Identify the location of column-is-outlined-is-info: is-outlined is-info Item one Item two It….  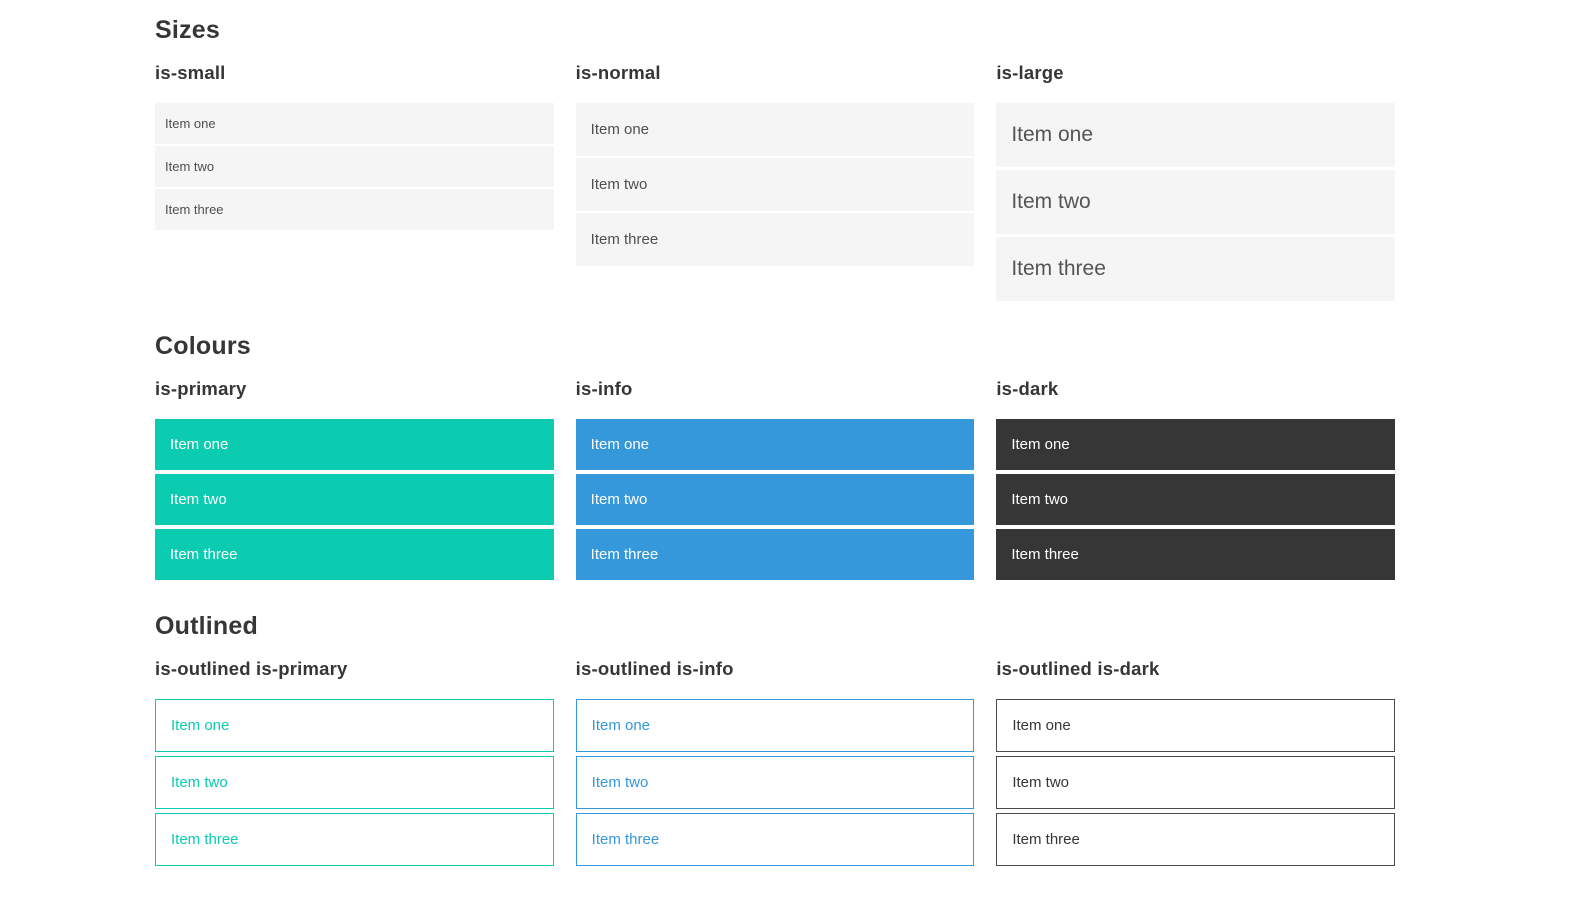
(775, 764).